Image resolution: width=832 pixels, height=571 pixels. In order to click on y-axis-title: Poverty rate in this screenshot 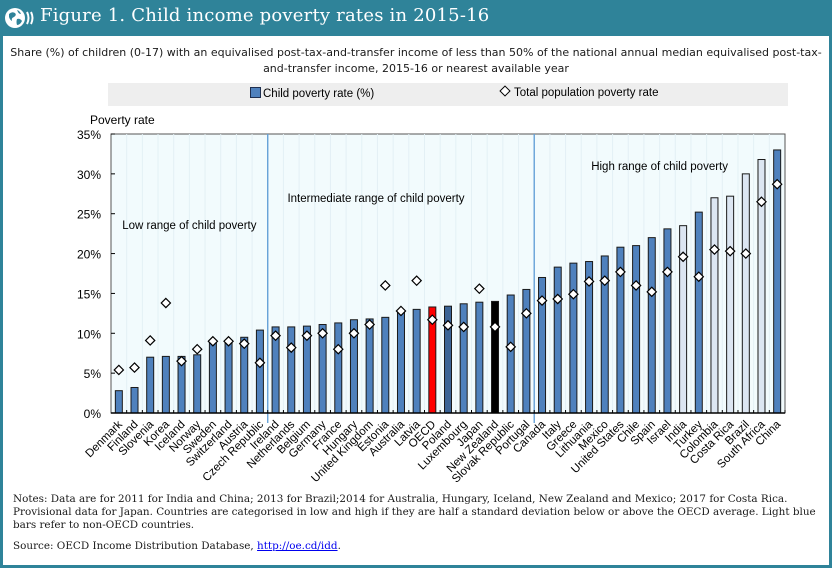, I will do `click(122, 120)`.